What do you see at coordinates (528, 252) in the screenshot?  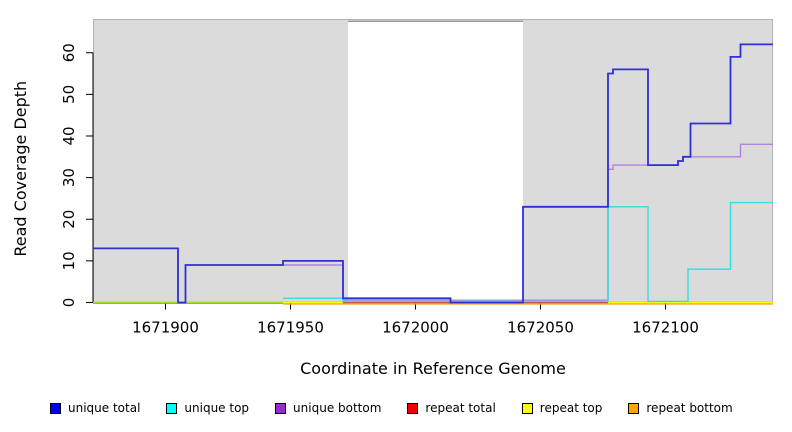 I see `series-unique-top` at bounding box center [528, 252].